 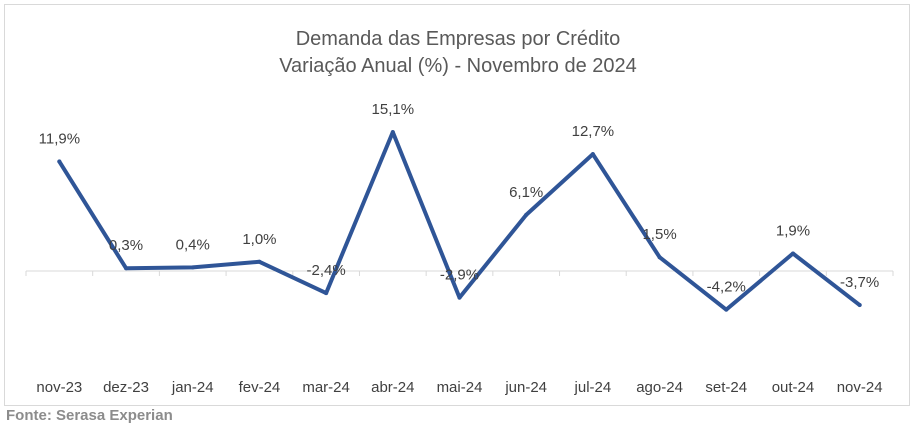 I want to click on data-label: -3,7%, so click(x=859, y=282).